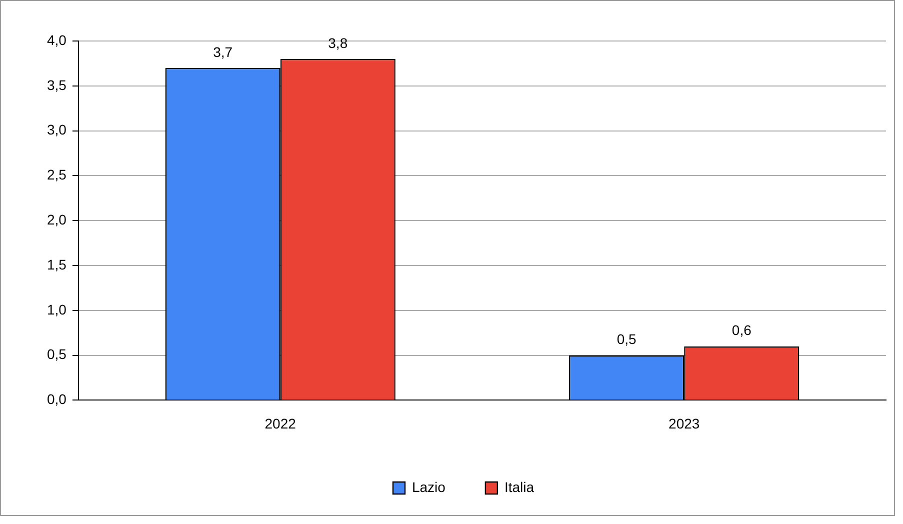 Image resolution: width=903 pixels, height=524 pixels. I want to click on y-tick-label: 0,0, so click(56, 399).